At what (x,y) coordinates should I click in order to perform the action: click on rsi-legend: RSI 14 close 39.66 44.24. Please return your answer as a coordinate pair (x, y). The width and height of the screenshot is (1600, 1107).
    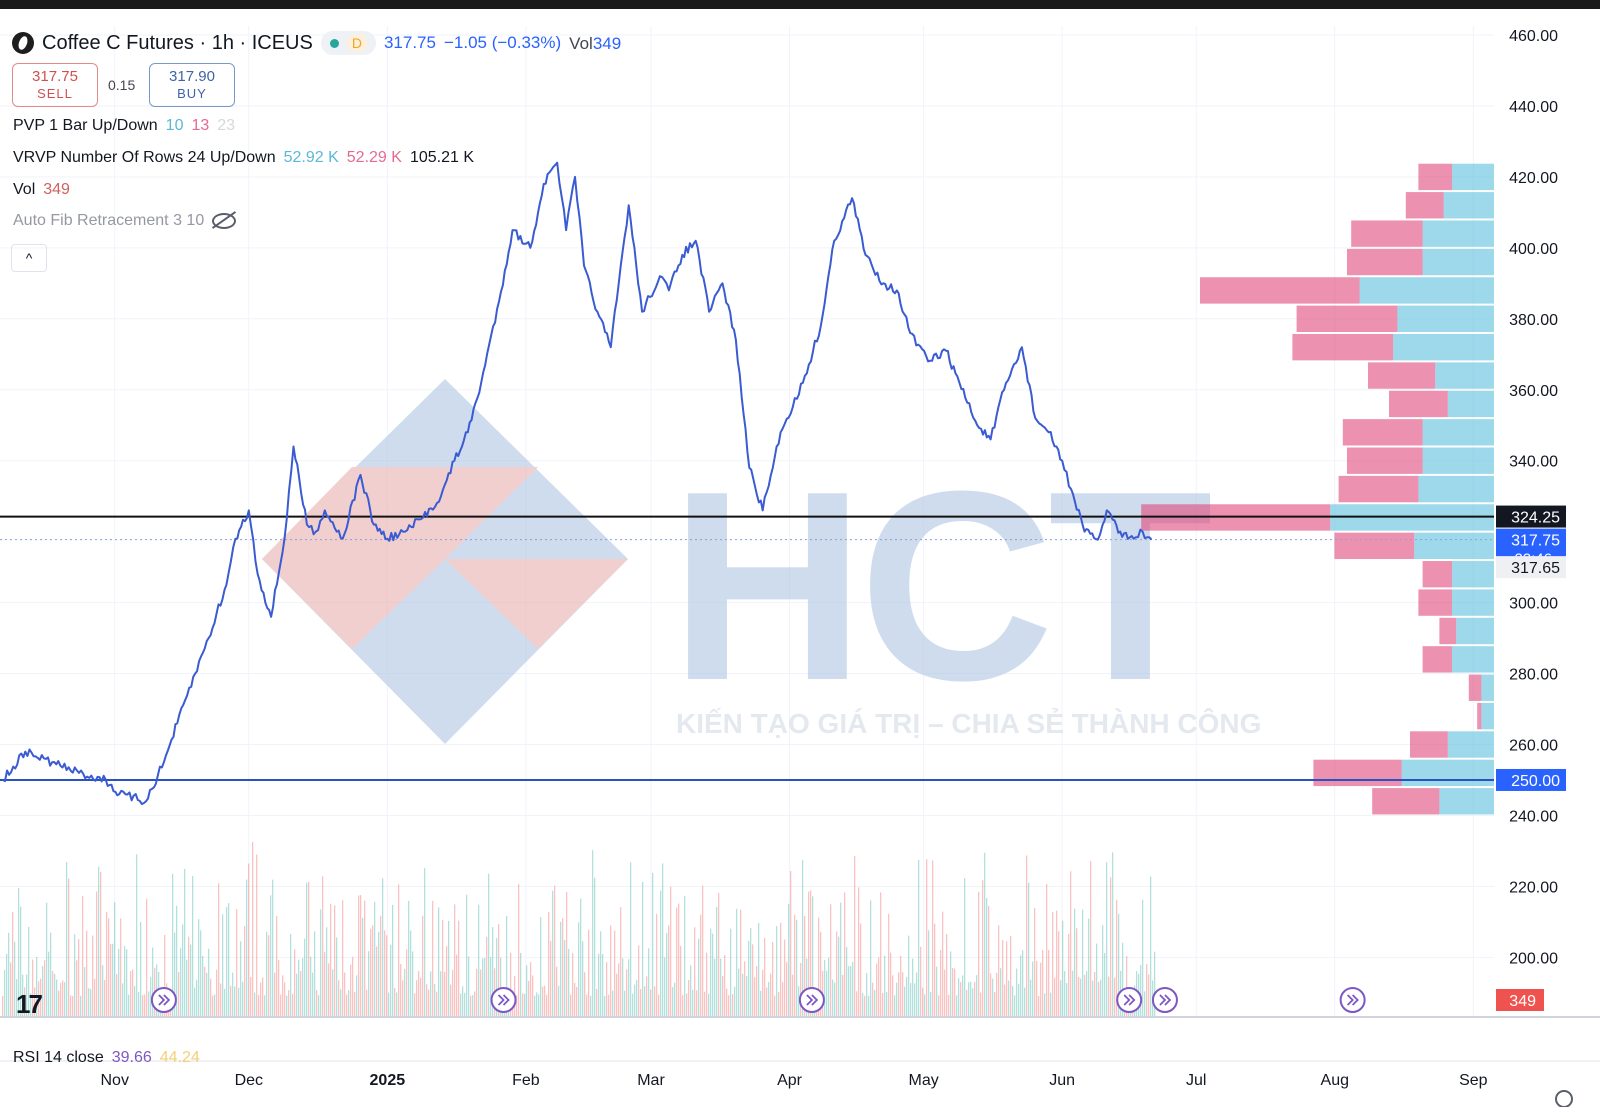
    Looking at the image, I should click on (106, 1058).